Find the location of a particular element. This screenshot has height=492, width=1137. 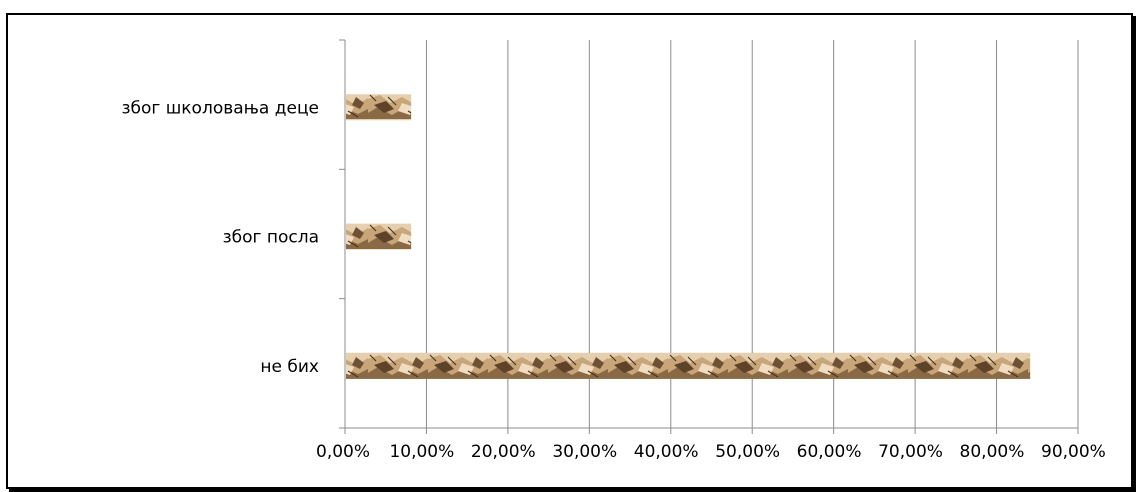

x-tick-label: 0,00% is located at coordinates (343, 452).